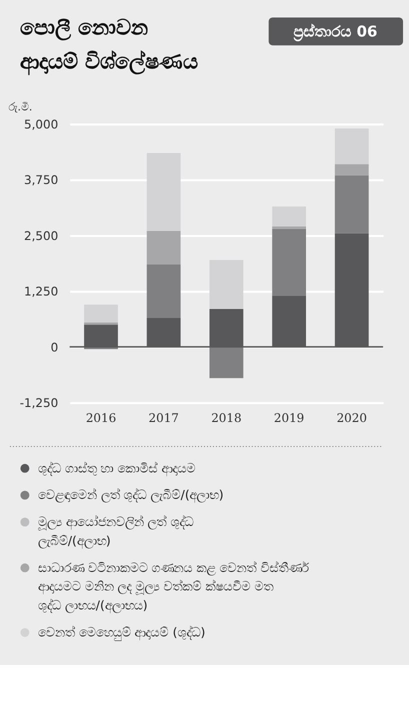 This screenshot has height=722, width=409. What do you see at coordinates (122, 632) in the screenshot?
I see `legend-label: වෙනත් මෙහෙයුම් ආදායම් (ශුද්ධ)` at bounding box center [122, 632].